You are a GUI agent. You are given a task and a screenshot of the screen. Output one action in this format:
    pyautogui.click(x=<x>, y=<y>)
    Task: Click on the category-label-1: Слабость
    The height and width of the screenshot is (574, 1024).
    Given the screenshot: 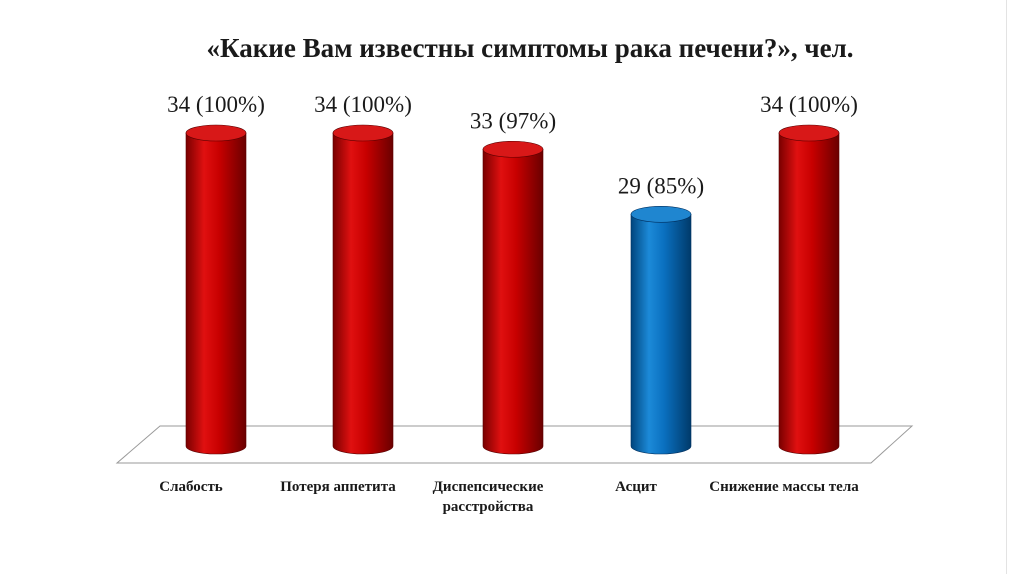 What is the action you would take?
    pyautogui.click(x=191, y=487)
    